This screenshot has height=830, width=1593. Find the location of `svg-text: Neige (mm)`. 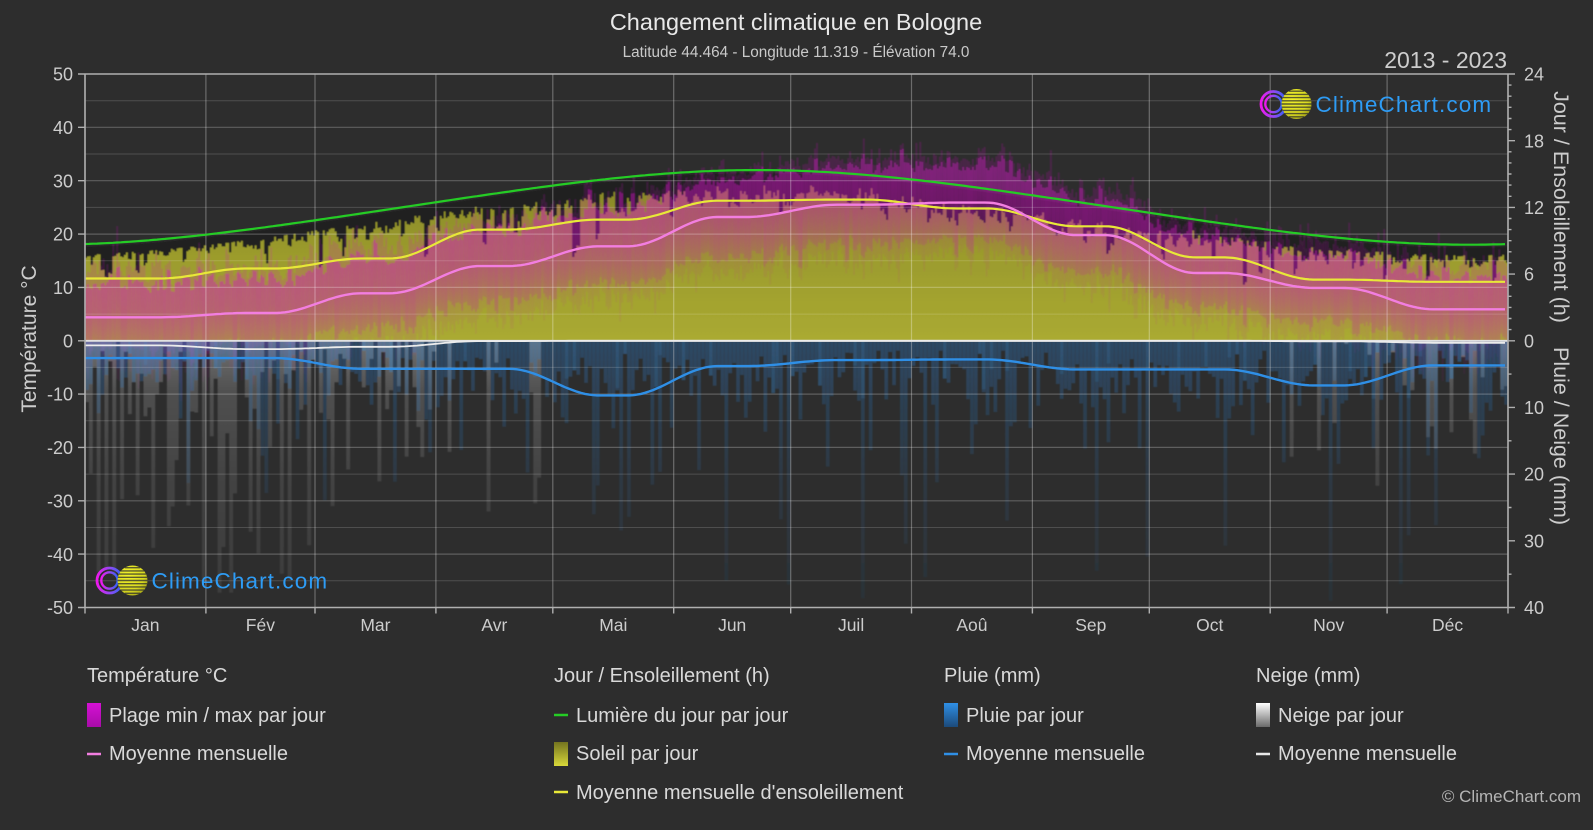

svg-text: Neige (mm) is located at coordinates (1308, 676).